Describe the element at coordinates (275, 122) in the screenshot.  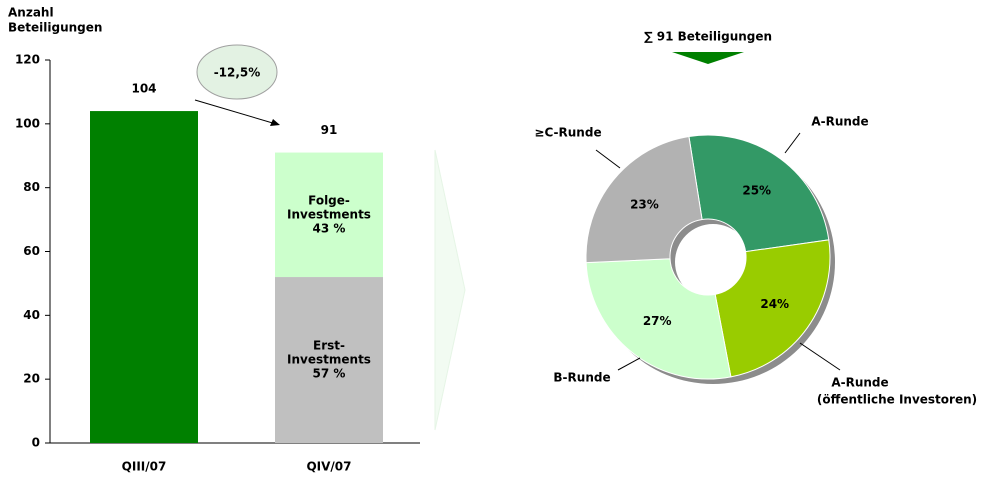
I see `change-arrowhead` at that location.